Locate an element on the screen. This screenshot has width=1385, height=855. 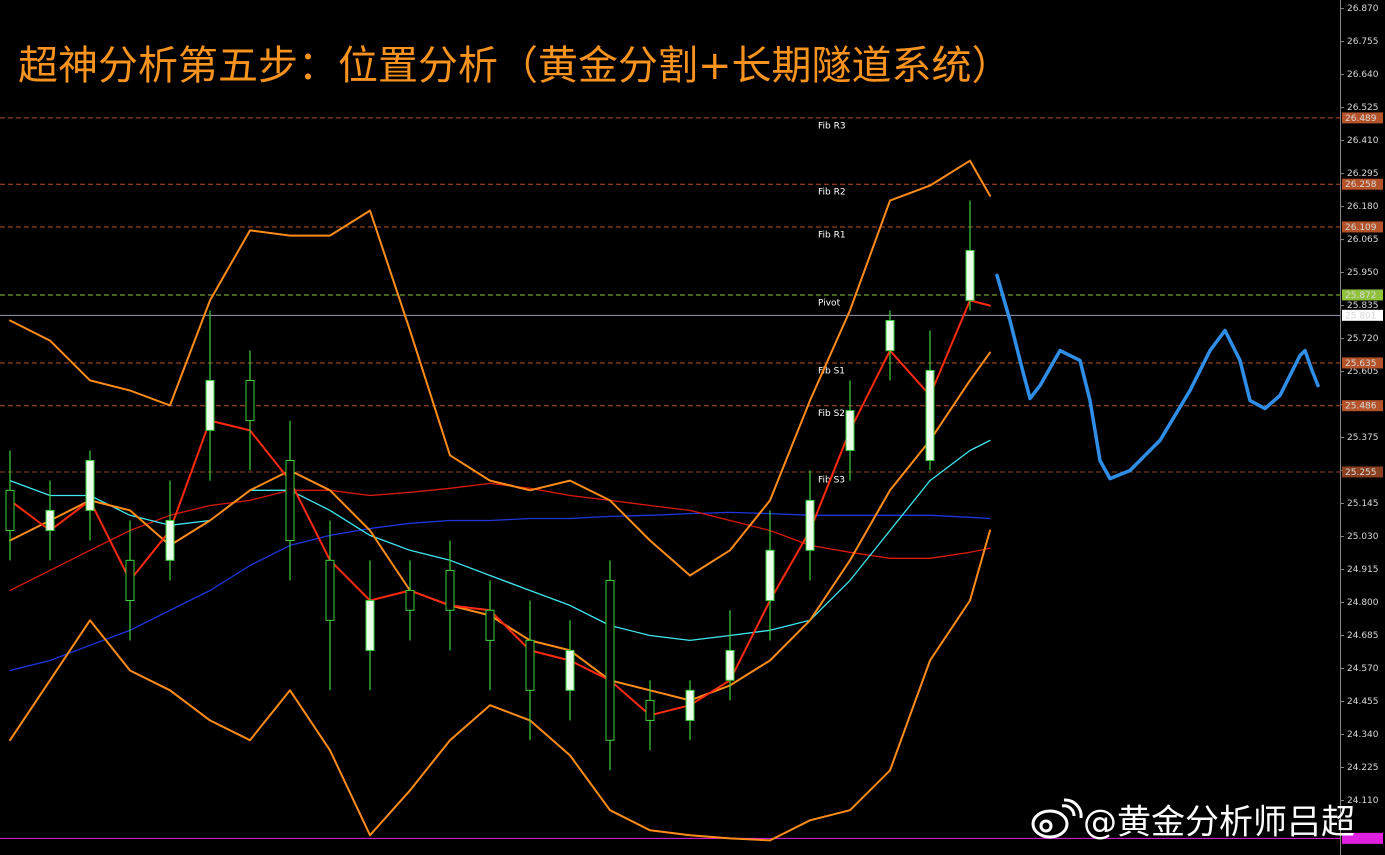
level-label: Pivot is located at coordinates (829, 303).